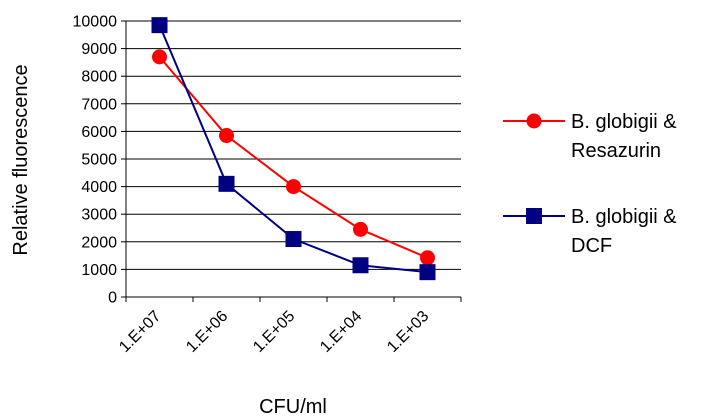 Image resolution: width=709 pixels, height=419 pixels. What do you see at coordinates (590, 184) in the screenshot?
I see `legend: B. globigii & Resazurin B. globigii & DCF` at bounding box center [590, 184].